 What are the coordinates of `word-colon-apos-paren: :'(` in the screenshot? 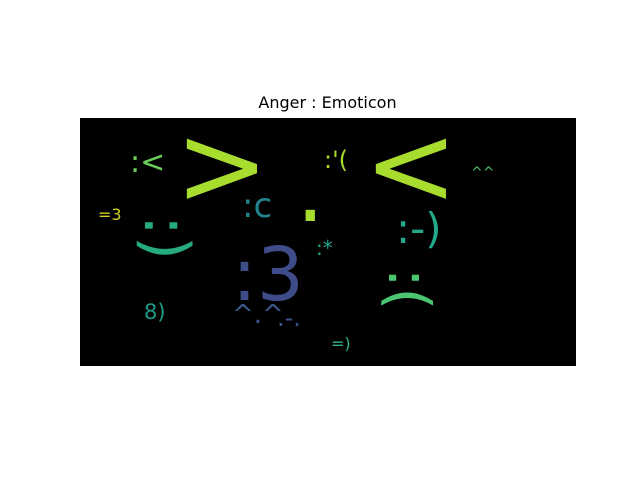 It's located at (336, 160).